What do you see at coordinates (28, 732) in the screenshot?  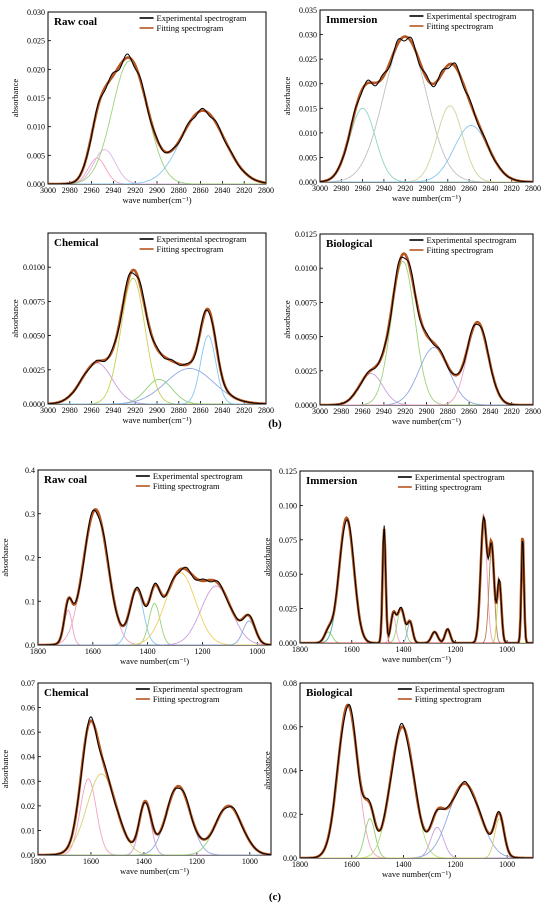 I see `y-tick-label: 0.05` at bounding box center [28, 732].